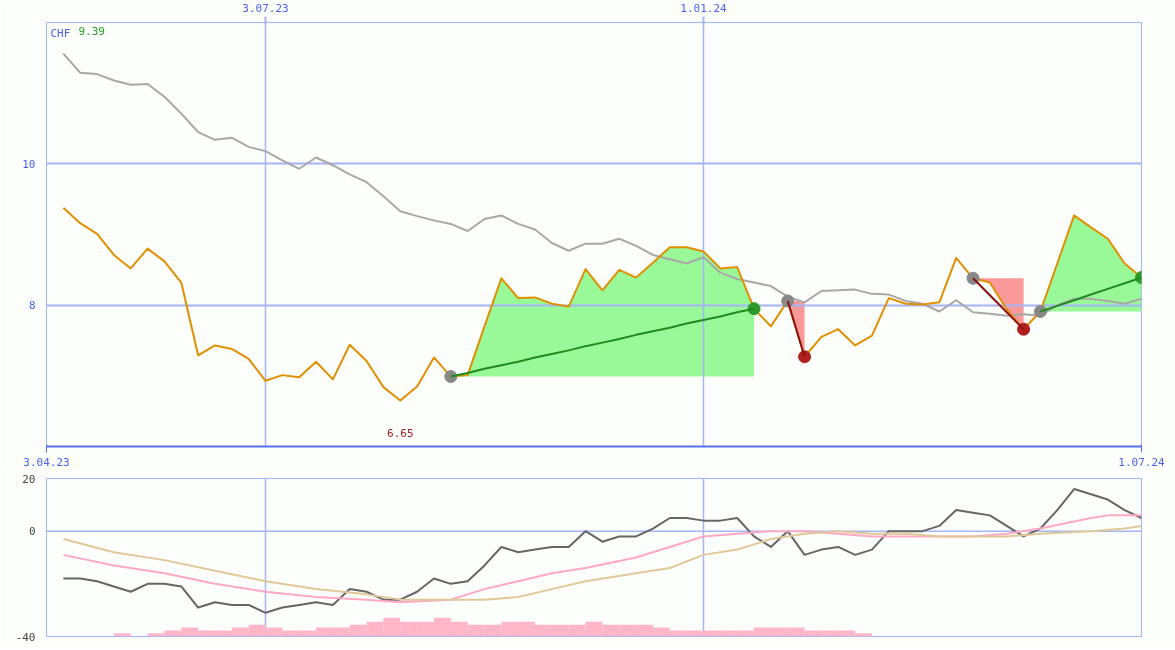 The width and height of the screenshot is (1175, 650). Describe the element at coordinates (1142, 462) in the screenshot. I see `x-tick-label: 1.07.24` at that location.